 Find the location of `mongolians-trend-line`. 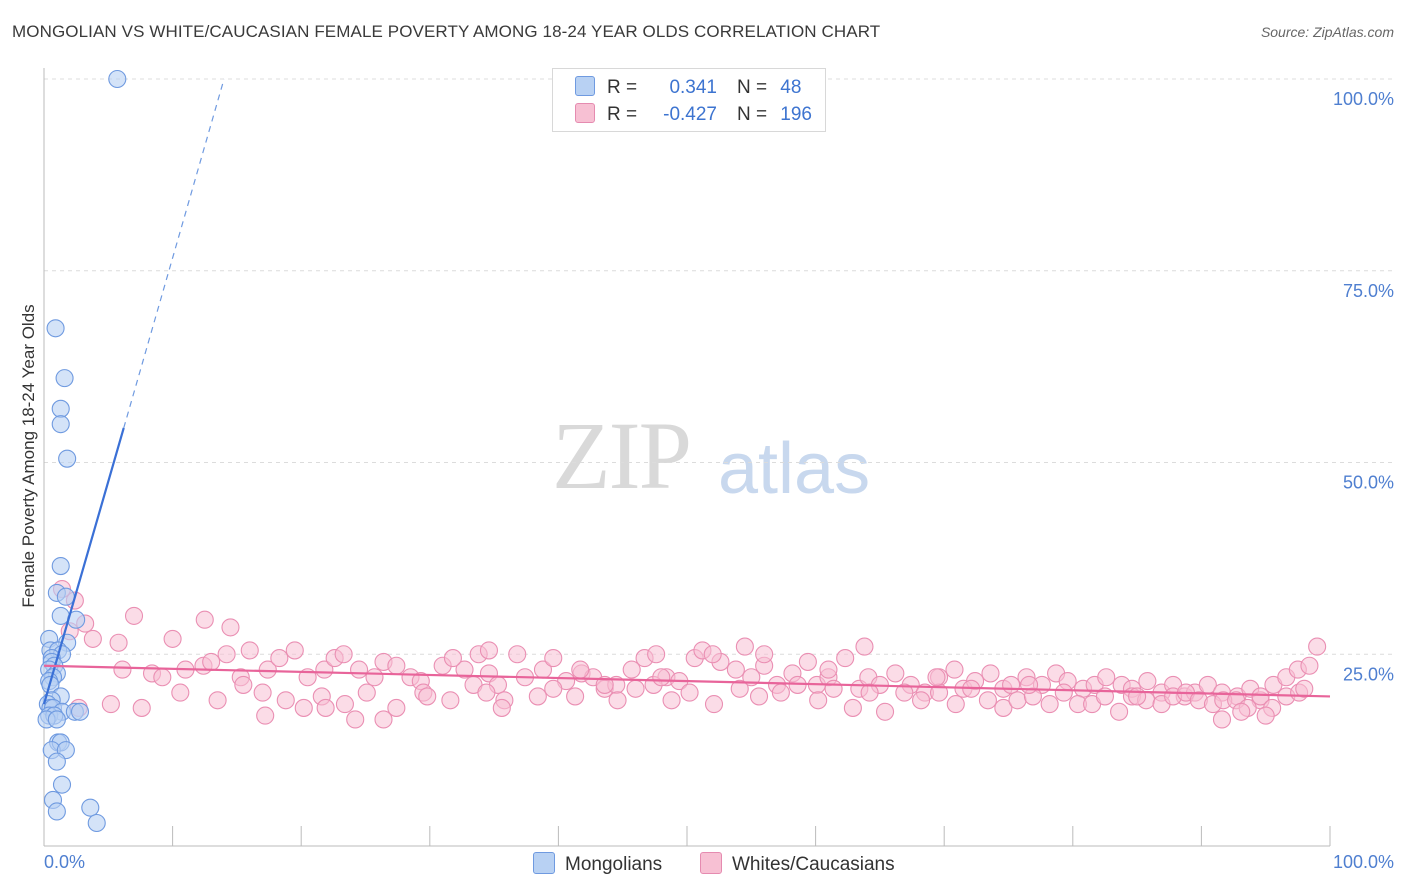

mongolians-trend-line is located at coordinates (83, 566).